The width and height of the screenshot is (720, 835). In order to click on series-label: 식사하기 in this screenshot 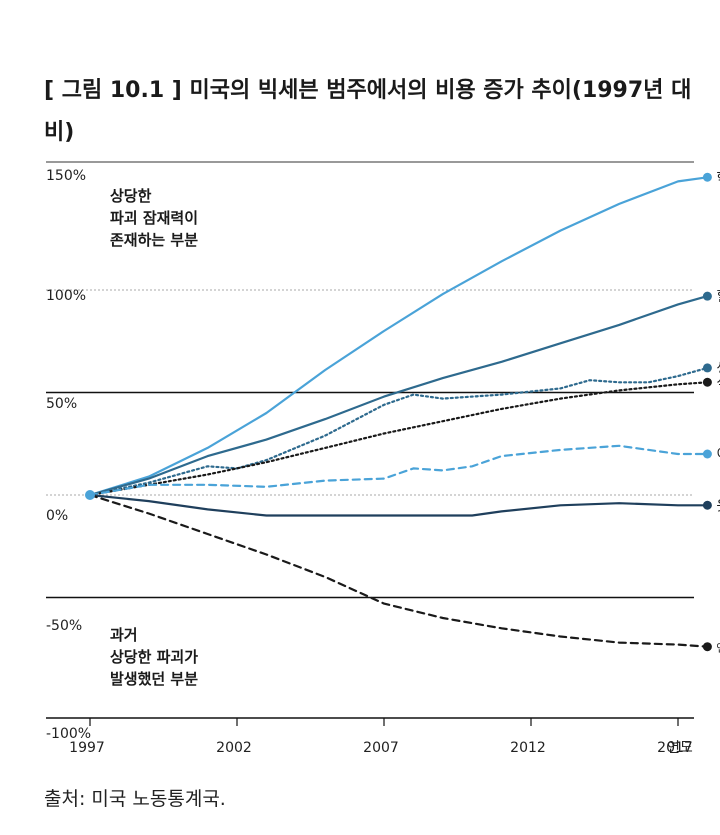, I will do `click(718, 383)`.